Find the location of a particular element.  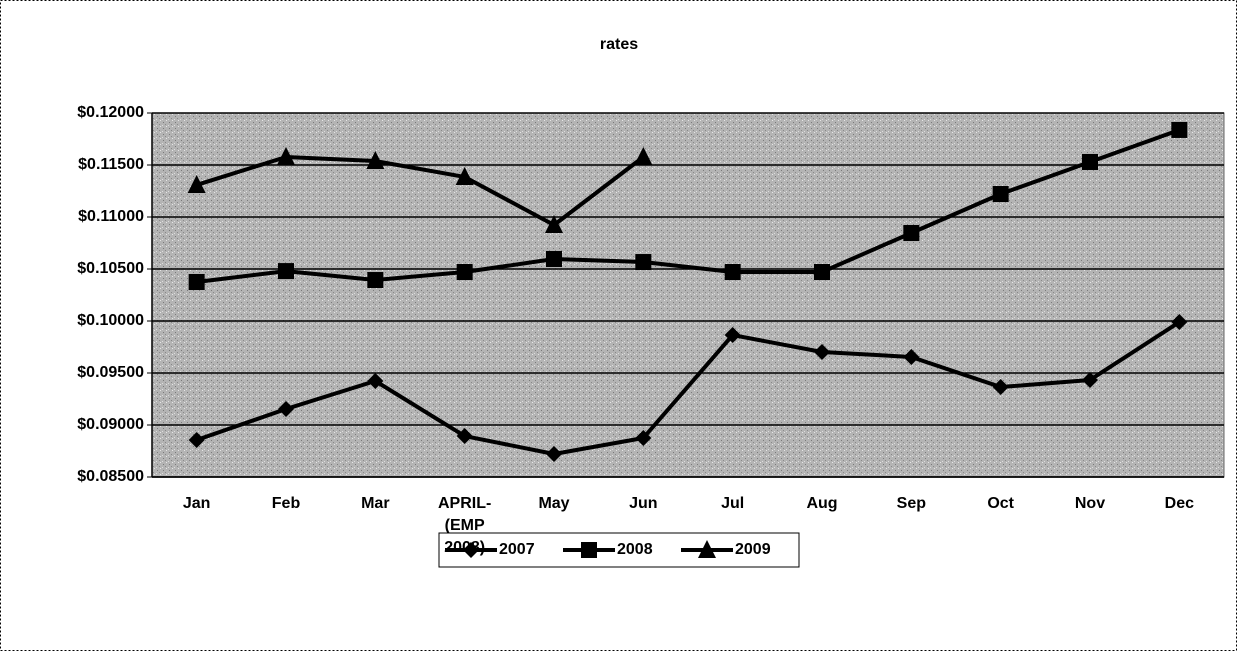

y-tick-label: $0.08500 is located at coordinates (110, 476).